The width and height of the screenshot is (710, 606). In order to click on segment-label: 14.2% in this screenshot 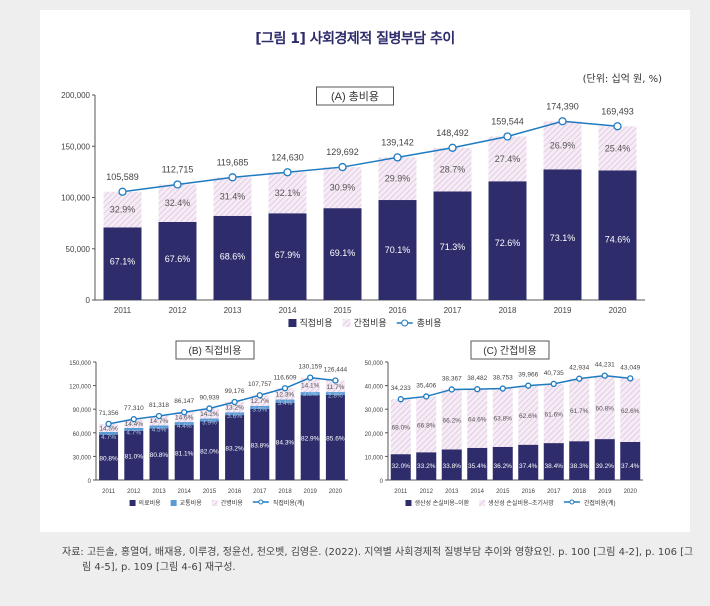, I will do `click(209, 414)`.